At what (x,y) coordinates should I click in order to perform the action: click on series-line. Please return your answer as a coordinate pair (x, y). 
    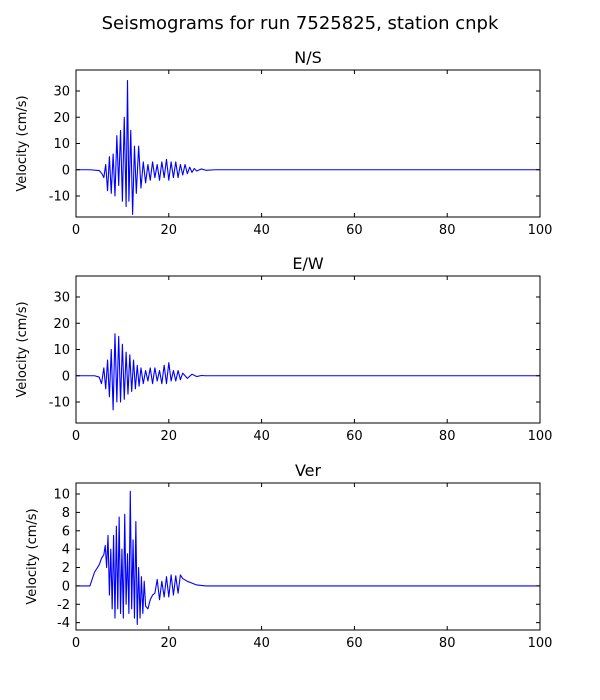
    Looking at the image, I should click on (308, 372).